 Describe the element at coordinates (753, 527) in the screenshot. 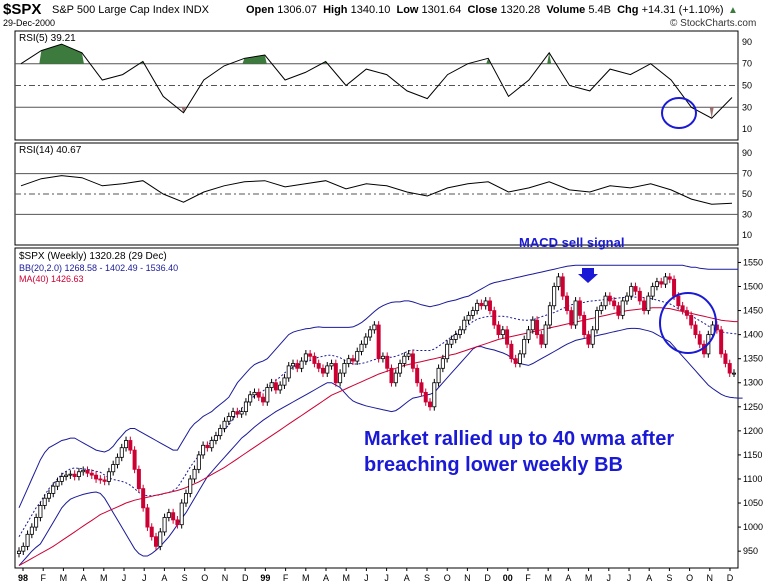

I see `price-tick-label: 1000` at that location.